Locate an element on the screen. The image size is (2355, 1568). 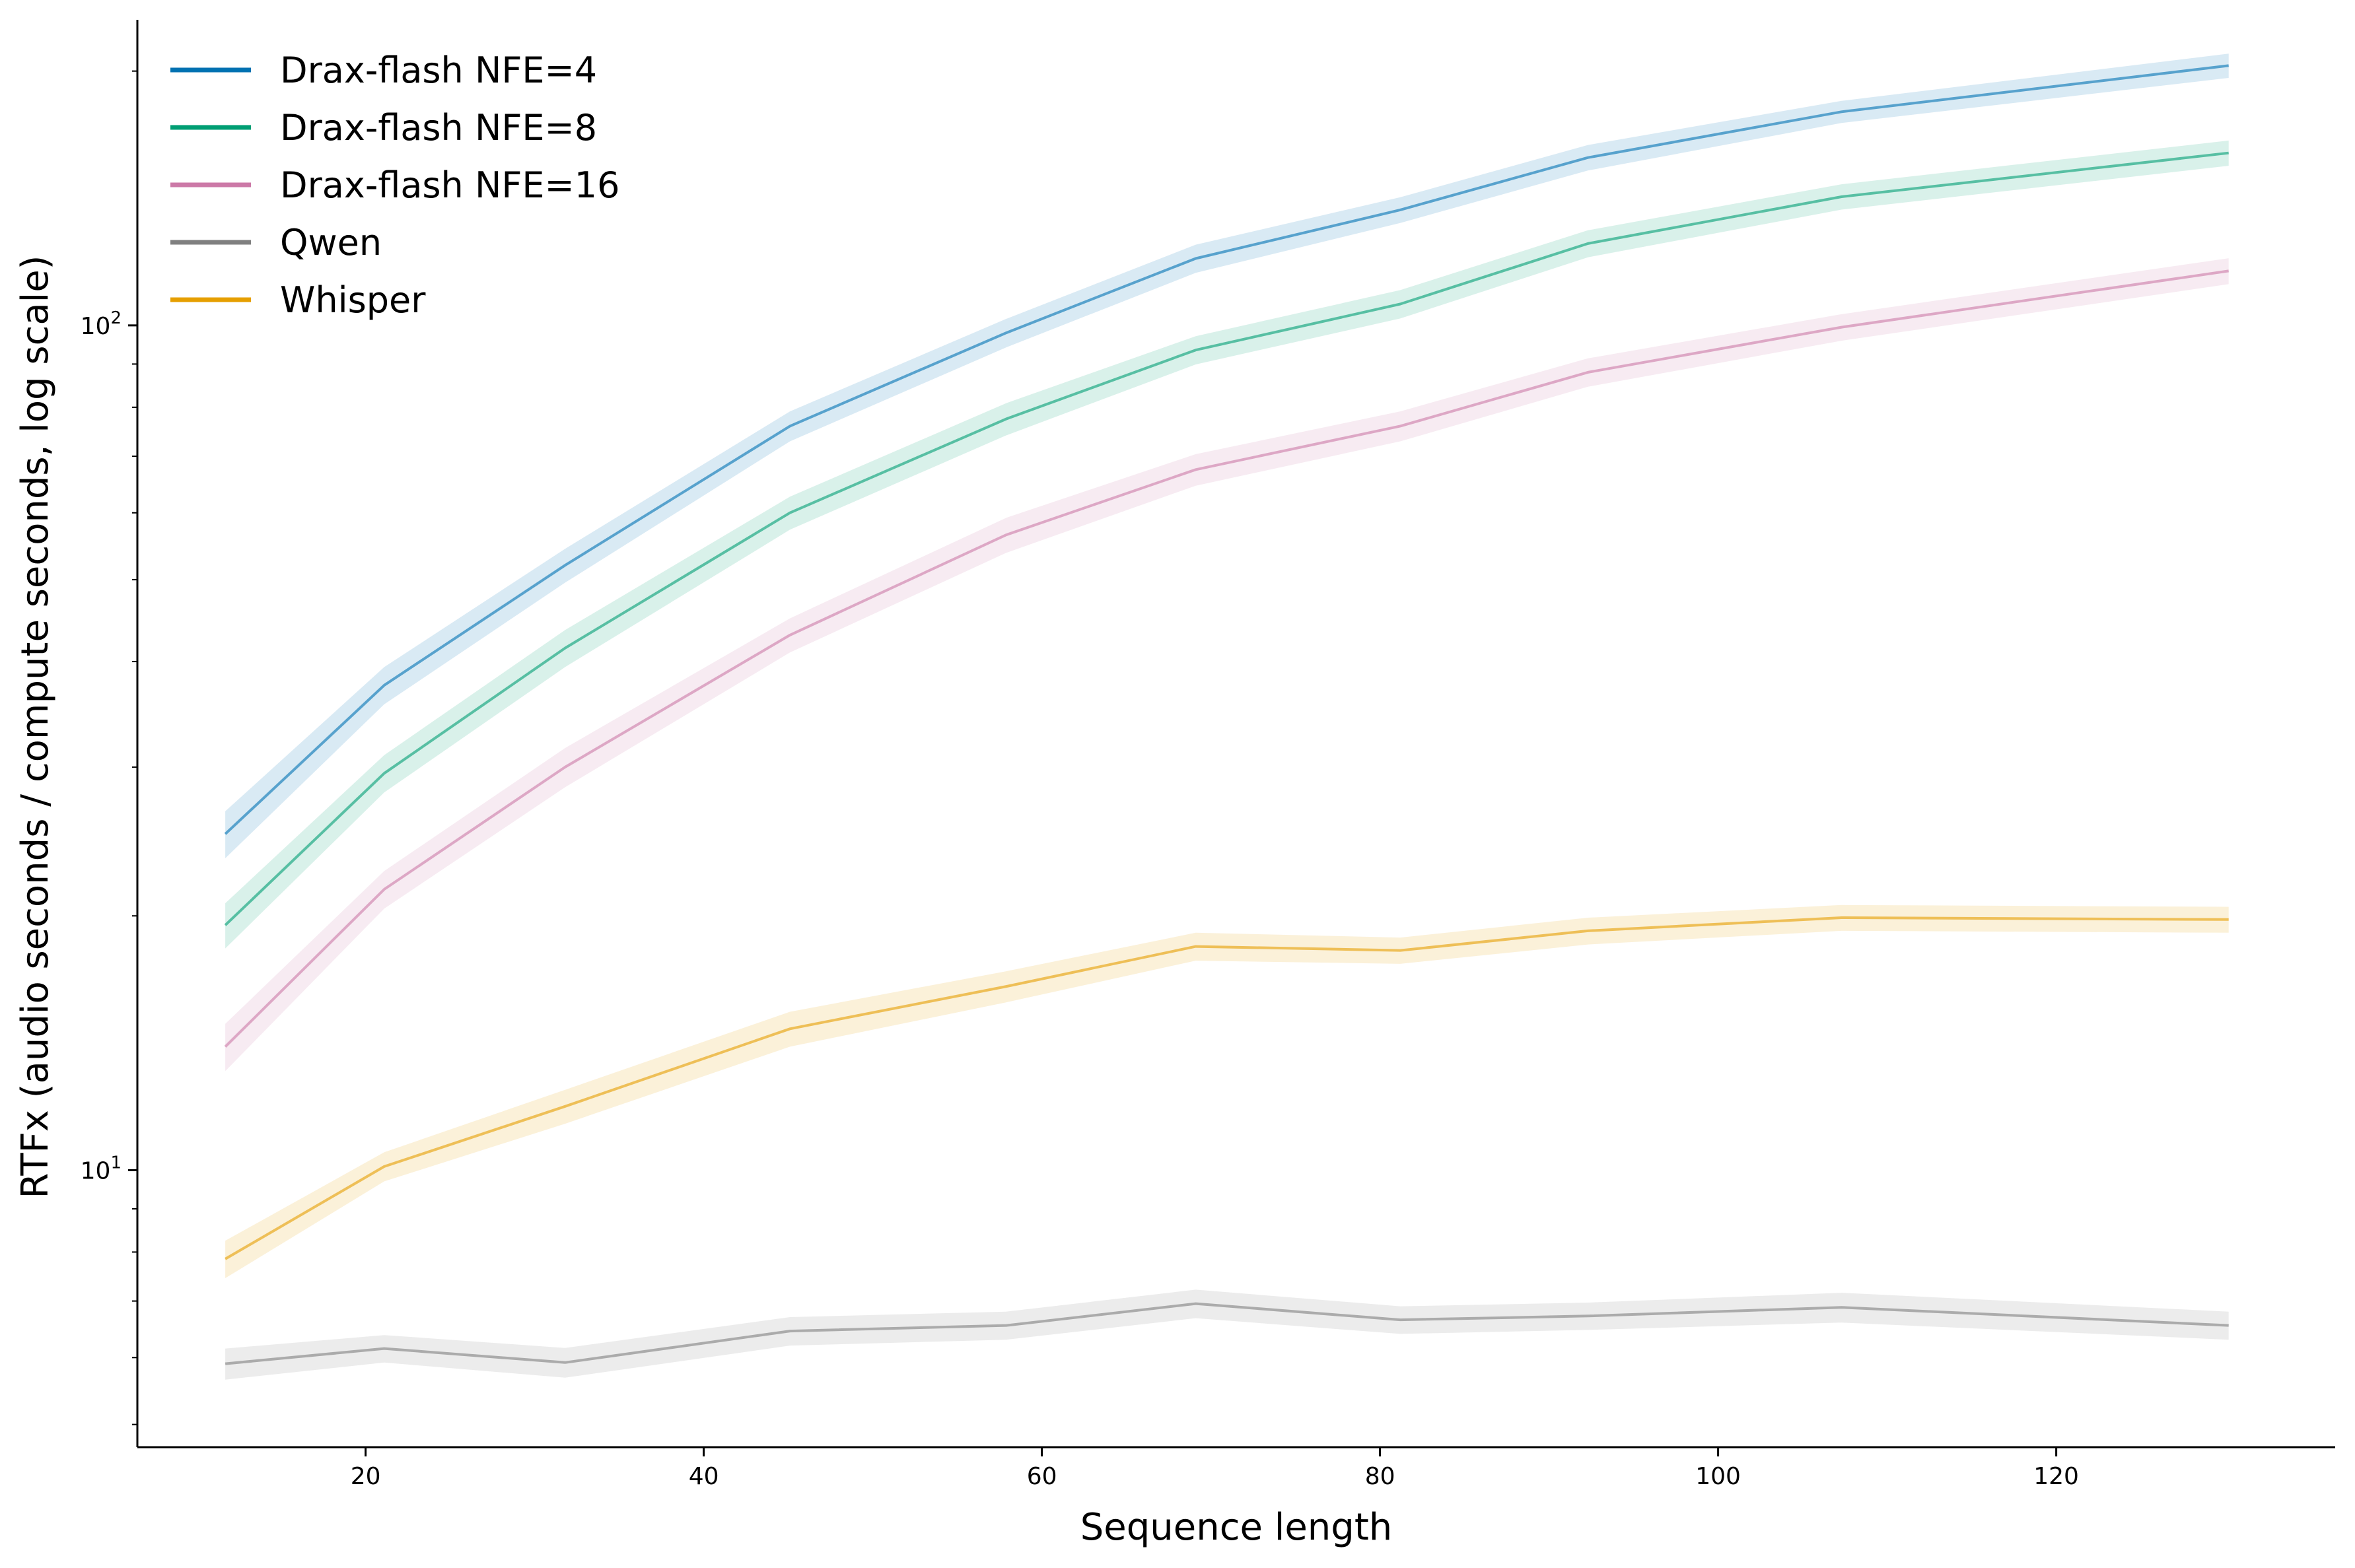
x-tick-label: 40 is located at coordinates (704, 1476).